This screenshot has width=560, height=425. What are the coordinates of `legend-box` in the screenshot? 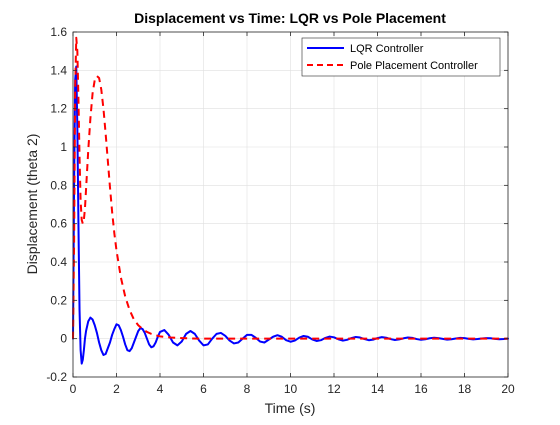 It's located at (401, 57).